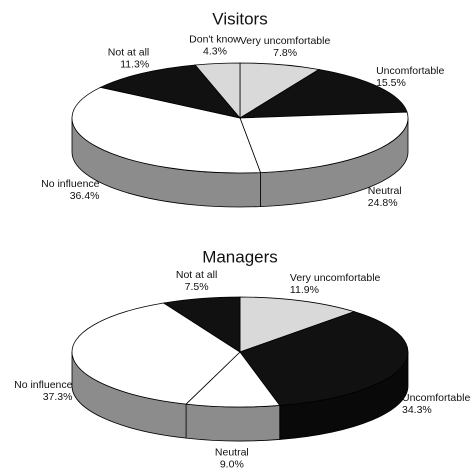 This screenshot has height=469, width=476. I want to click on slice-value-label: 11.9%, so click(304, 290).